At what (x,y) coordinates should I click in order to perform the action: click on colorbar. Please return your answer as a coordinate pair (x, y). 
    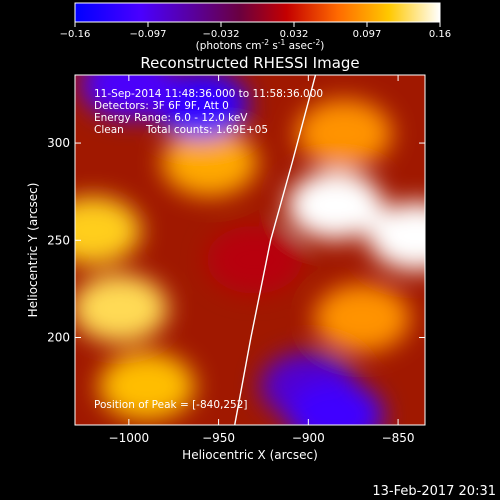
    Looking at the image, I should click on (257, 12).